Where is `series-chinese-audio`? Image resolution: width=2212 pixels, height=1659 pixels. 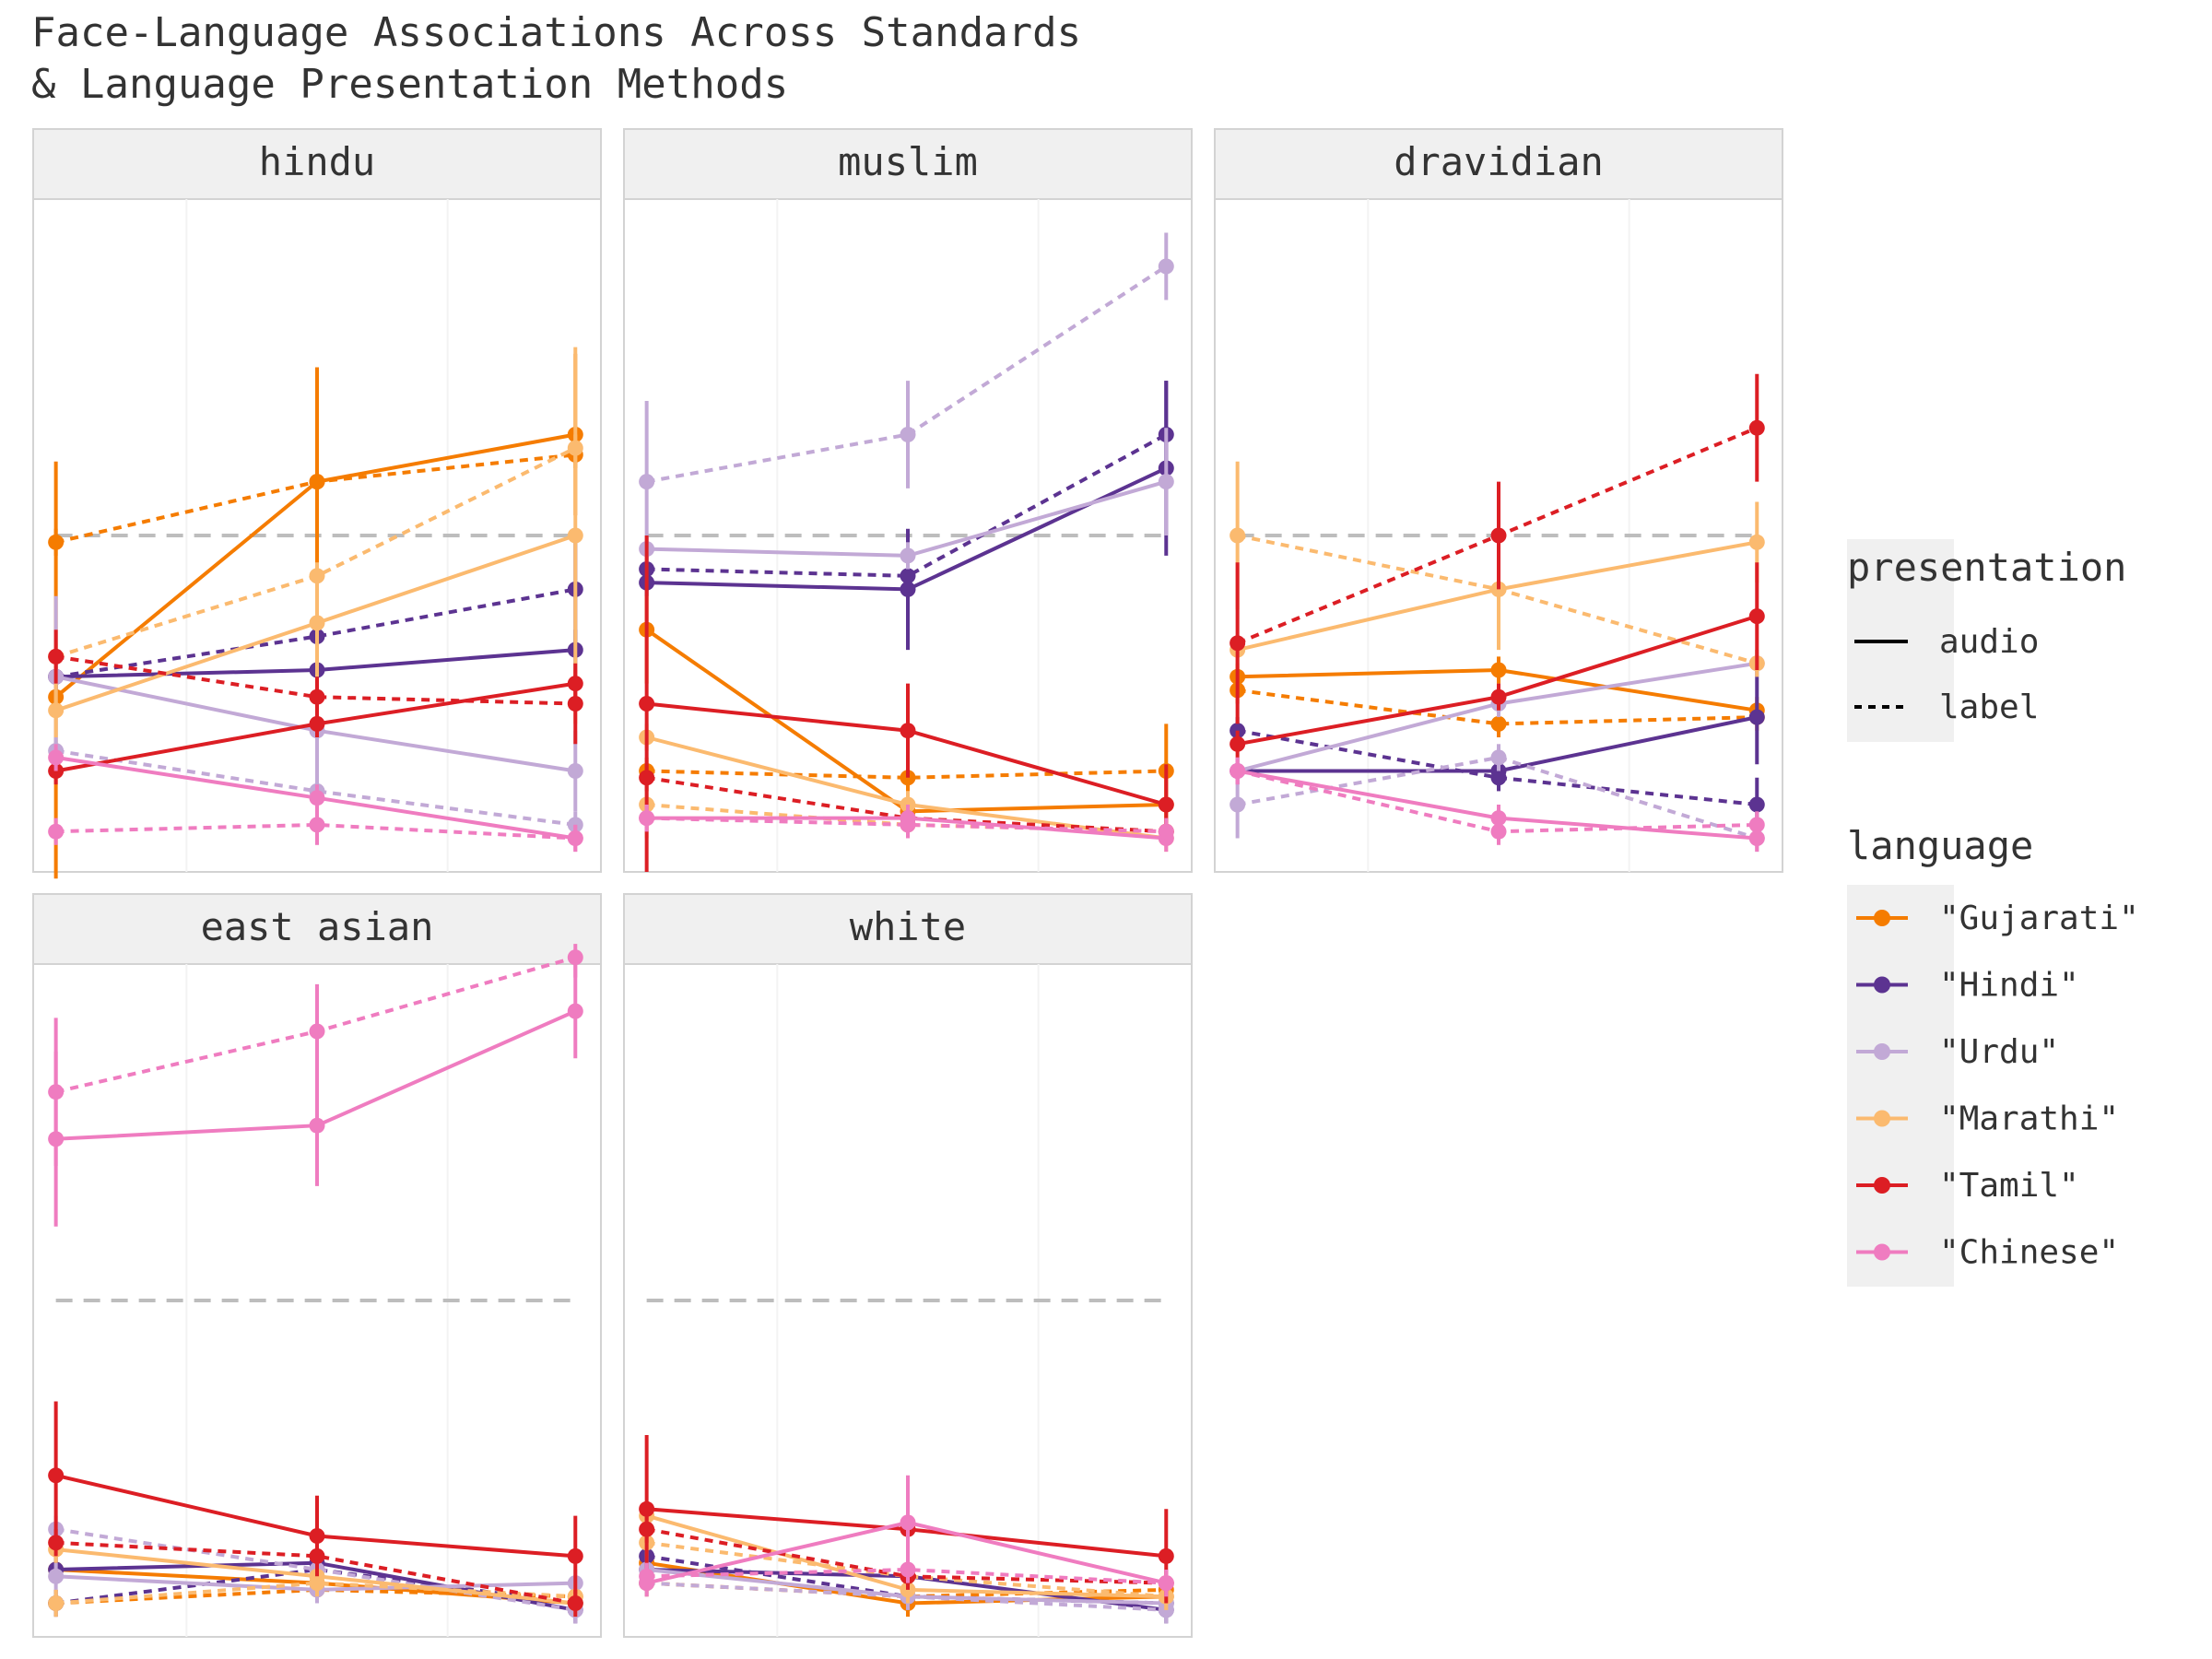
series-chinese-audio is located at coordinates (315, 1095).